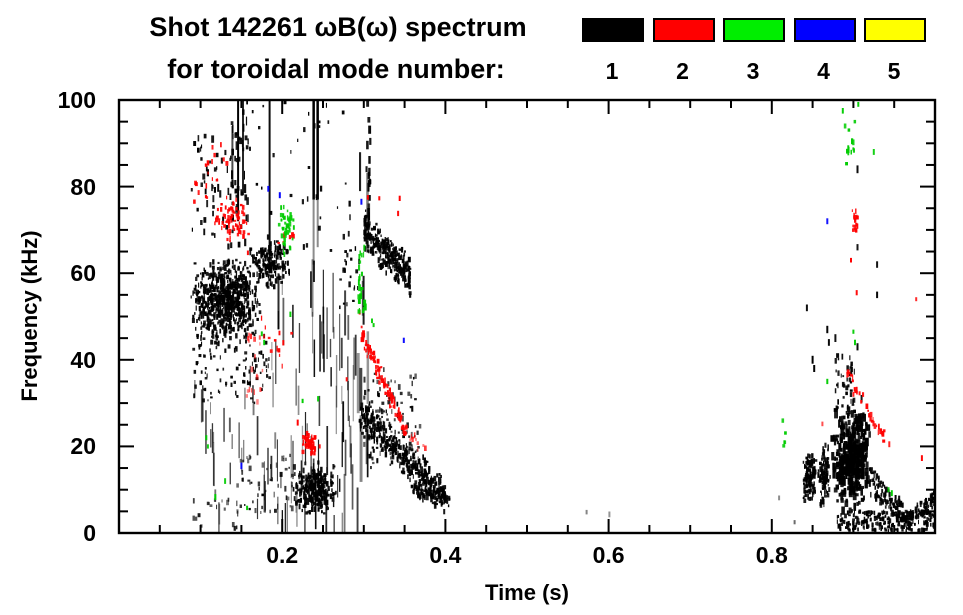 The width and height of the screenshot is (963, 615). Describe the element at coordinates (608, 555) in the screenshot. I see `x-tick-label: 0.6` at that location.